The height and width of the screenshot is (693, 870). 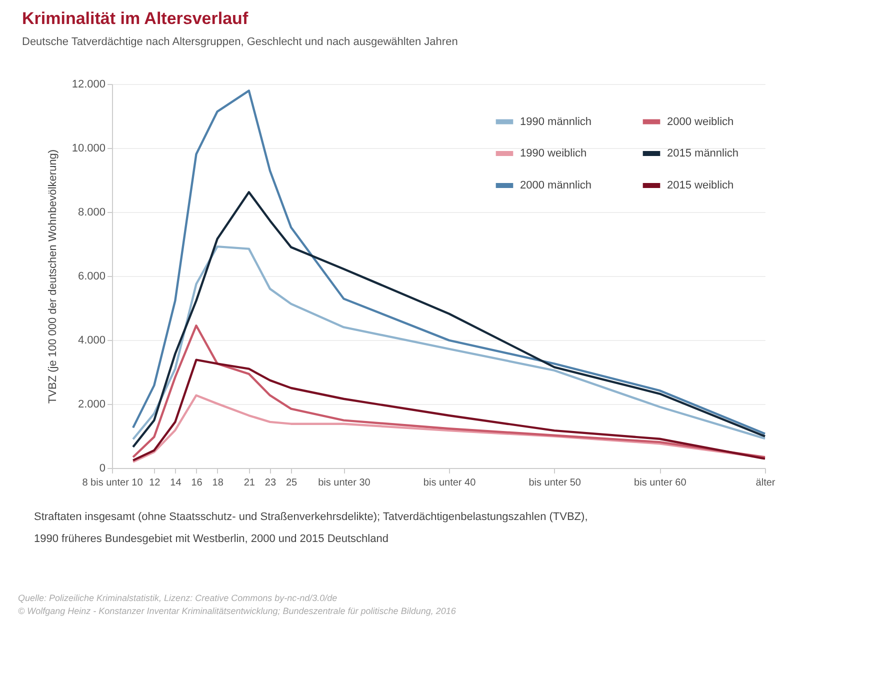 What do you see at coordinates (766, 483) in the screenshot?
I see `x-tick-label: älter` at bounding box center [766, 483].